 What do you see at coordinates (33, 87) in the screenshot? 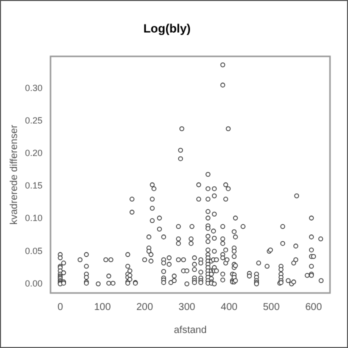
I see `y-tick-label: 0.30` at bounding box center [33, 87].